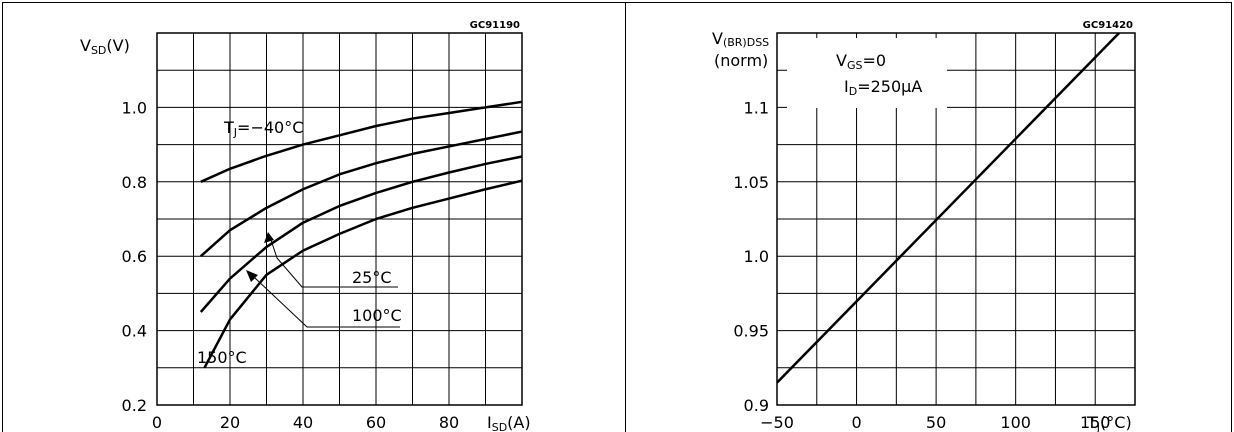  I want to click on x-tick-label: 150, so click(1095, 422).